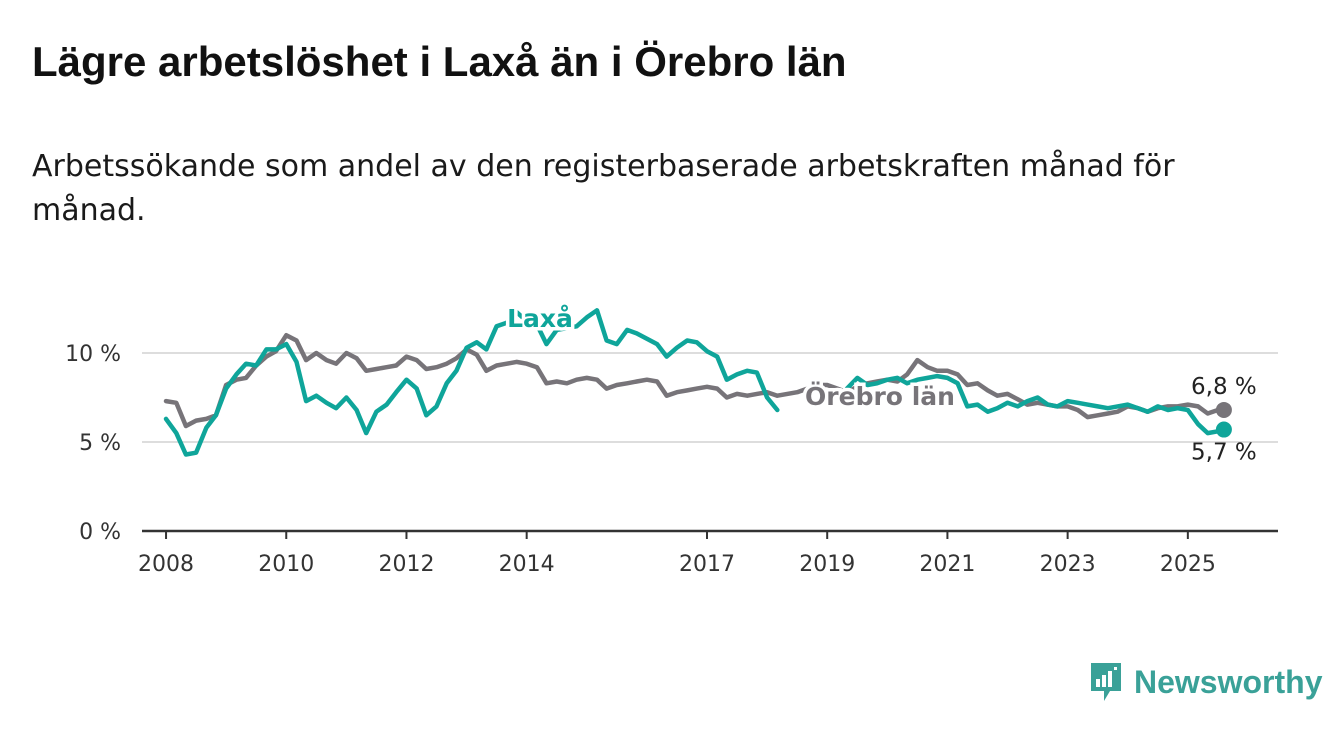 The height and width of the screenshot is (734, 1340). Describe the element at coordinates (286, 564) in the screenshot. I see `x-tick-label: 2010` at that location.